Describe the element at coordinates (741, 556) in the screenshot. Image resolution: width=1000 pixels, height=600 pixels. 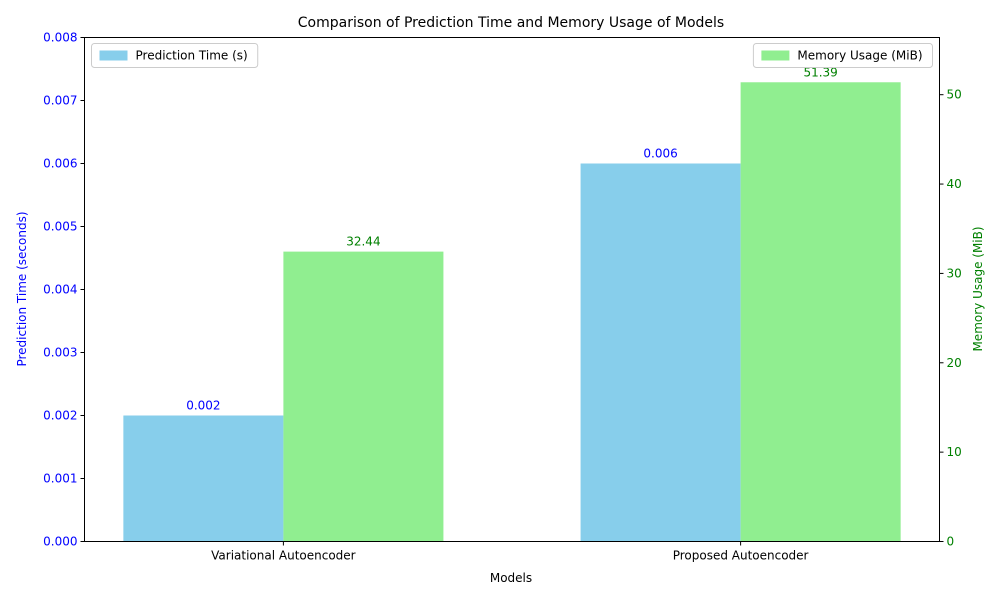
I see `x-tick-label: Proposed Autoencoder` at that location.